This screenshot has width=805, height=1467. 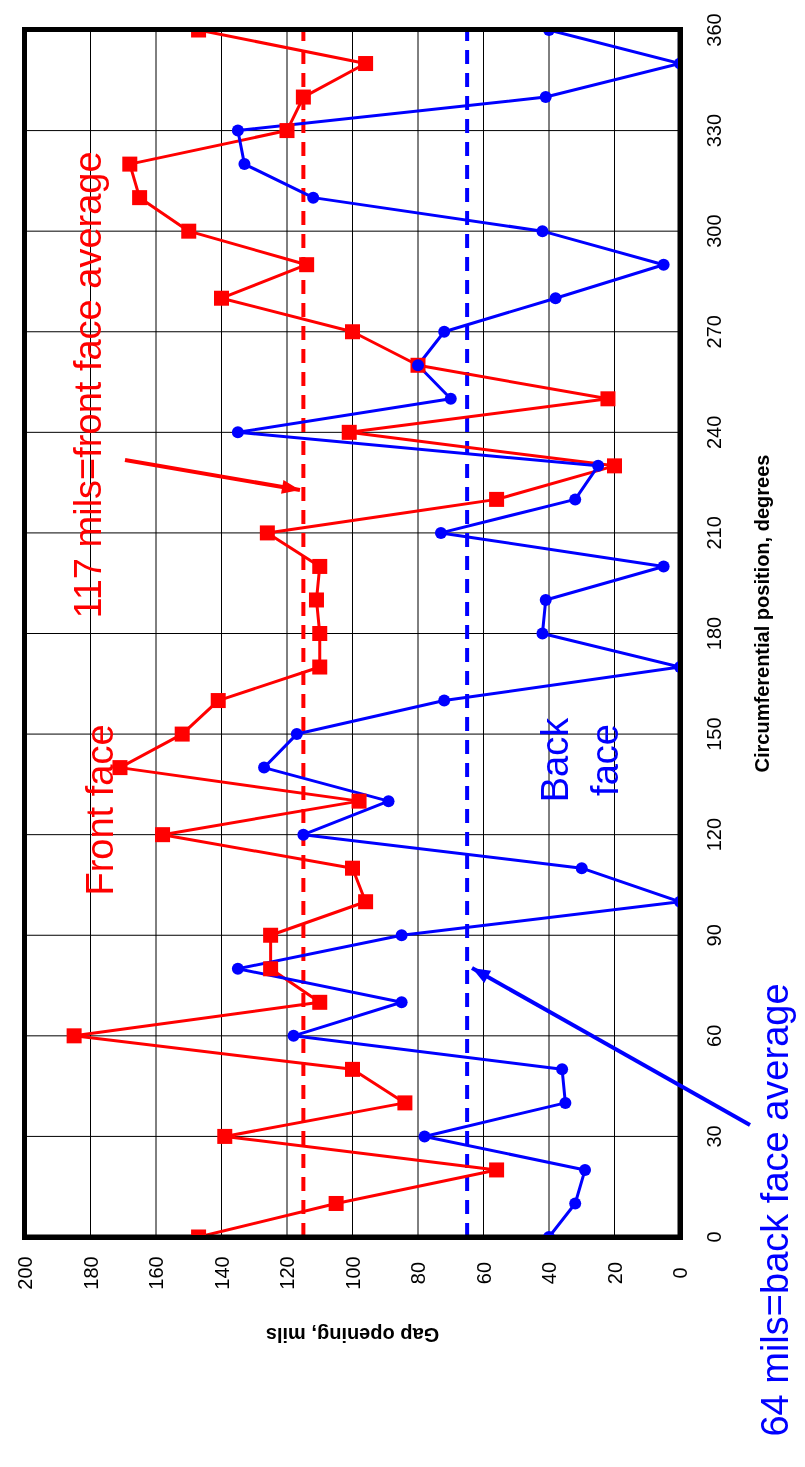 I want to click on y-tick-label: 90, so click(x=714, y=935).